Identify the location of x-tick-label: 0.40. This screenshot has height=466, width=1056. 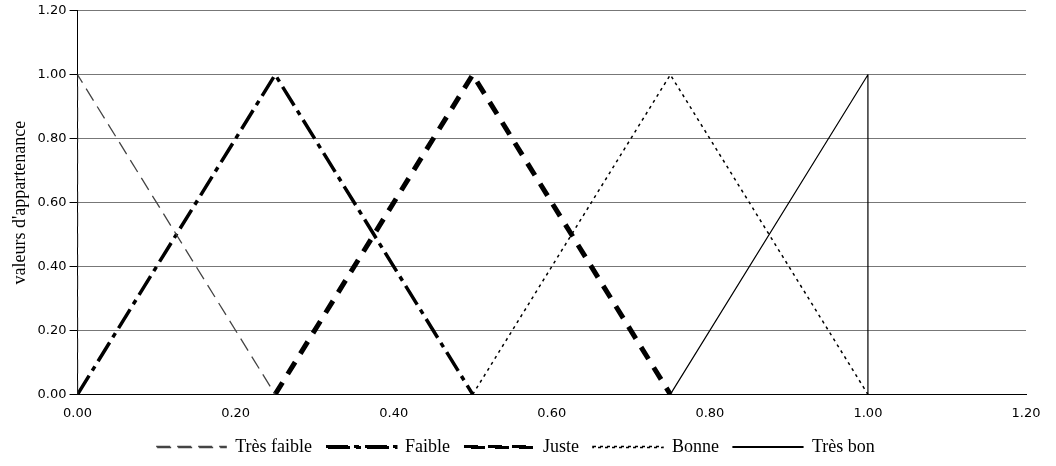
(394, 412).